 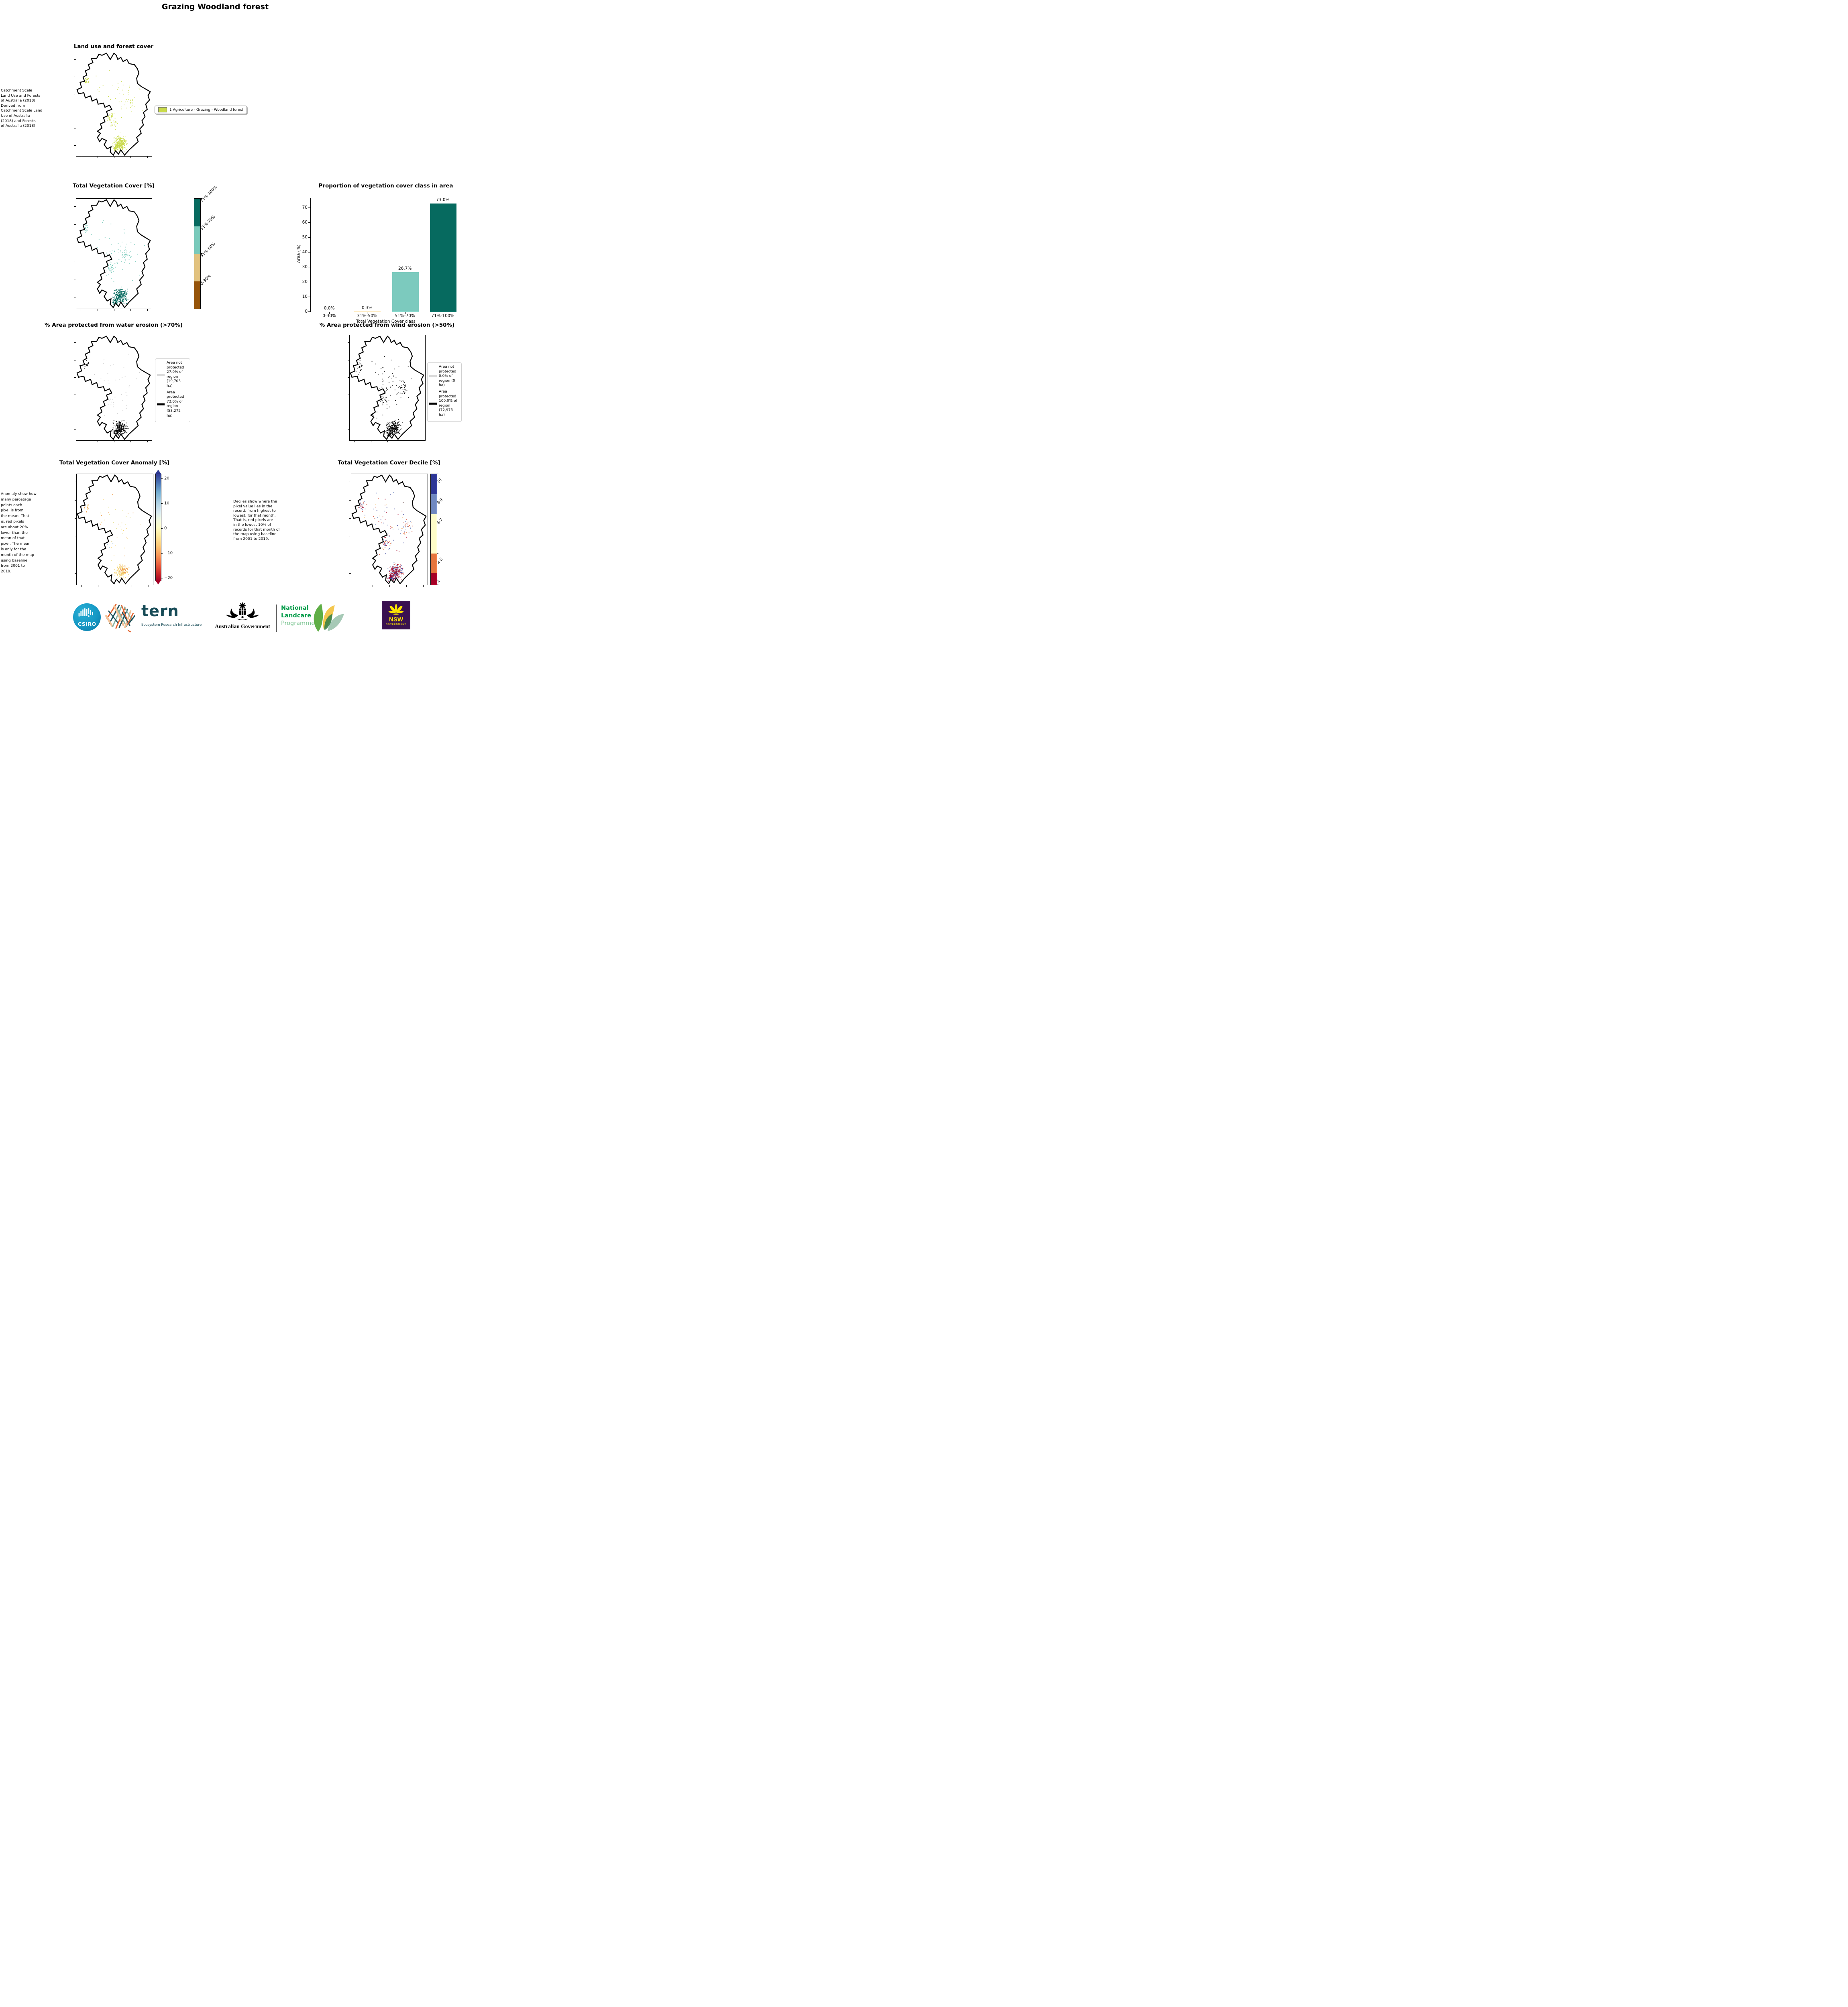 I want to click on tvc-title: Total Vegetation Cover [%], so click(x=114, y=186).